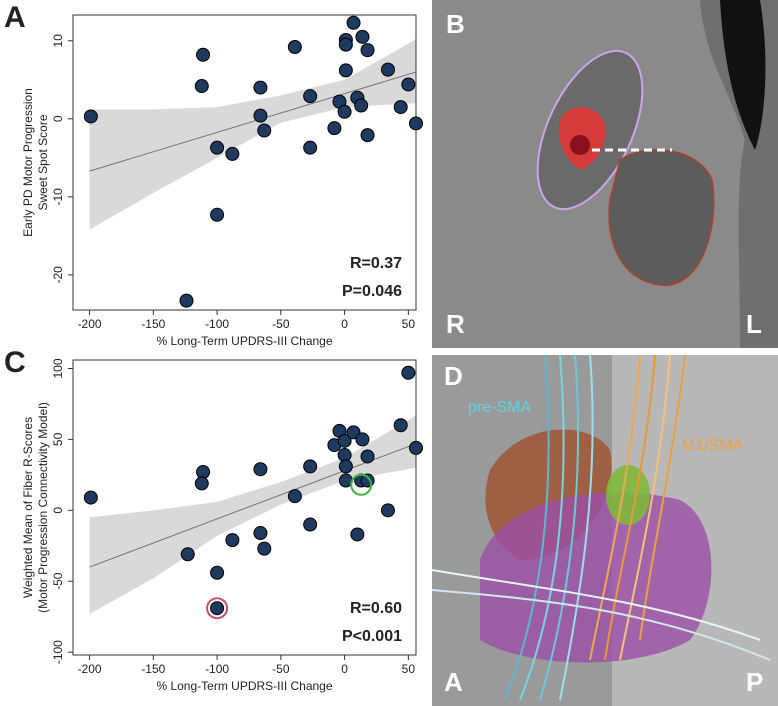 The height and width of the screenshot is (706, 778). I want to click on sweet-spot-core, so click(580, 145).